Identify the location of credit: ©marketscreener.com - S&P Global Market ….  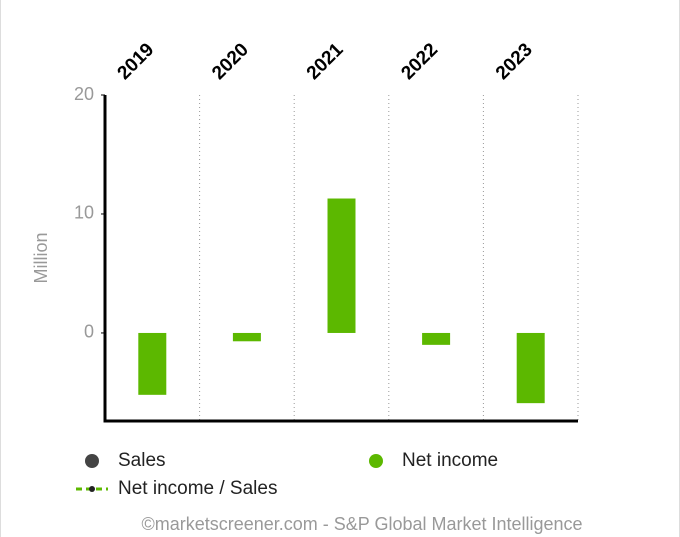
(361, 524).